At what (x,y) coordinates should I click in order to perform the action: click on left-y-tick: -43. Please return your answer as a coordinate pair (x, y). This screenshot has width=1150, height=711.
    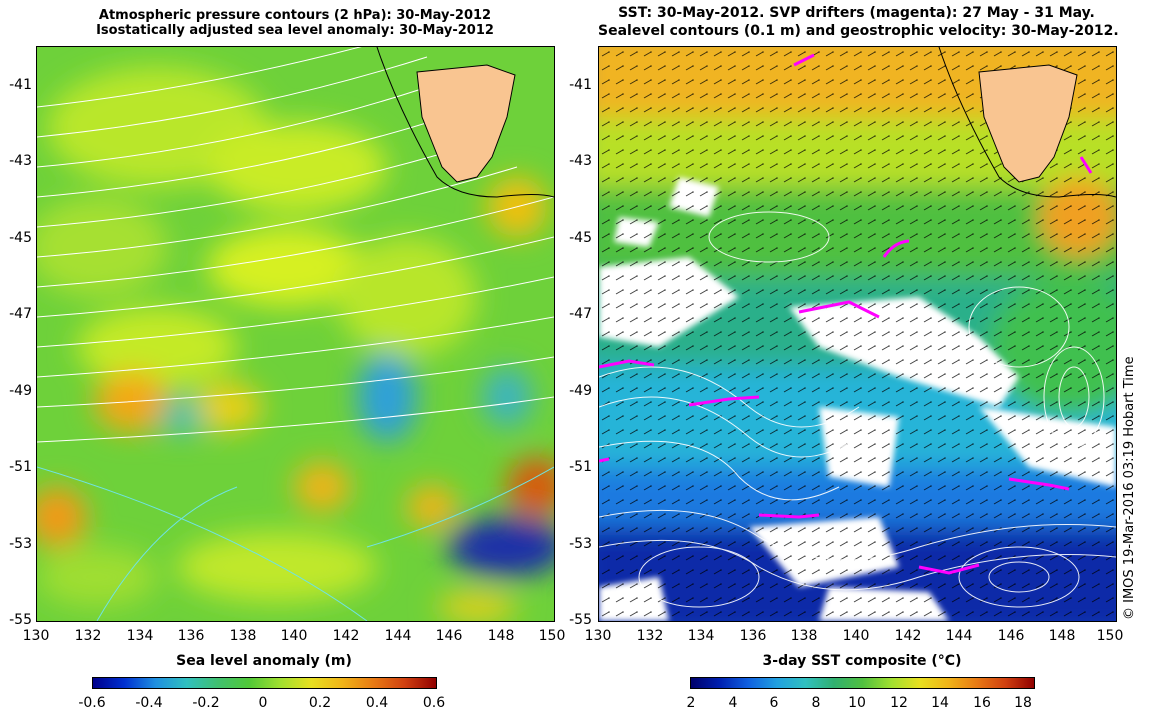
    Looking at the image, I should click on (20, 161).